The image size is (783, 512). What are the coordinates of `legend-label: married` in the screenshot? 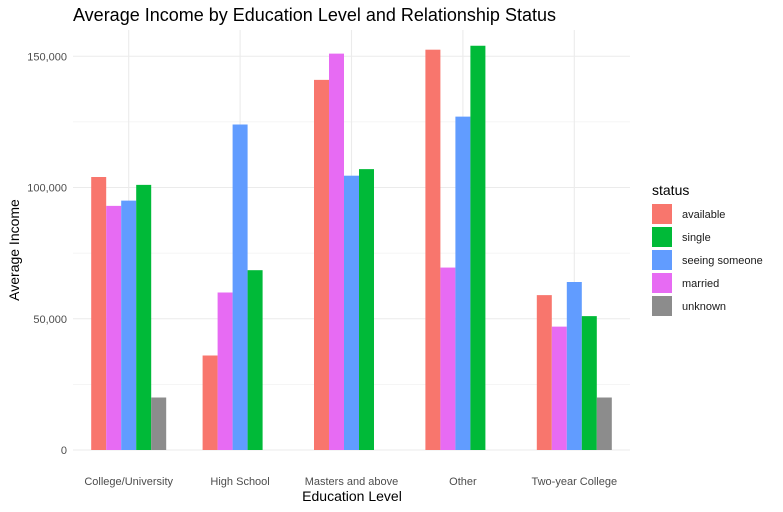 It's located at (700, 284).